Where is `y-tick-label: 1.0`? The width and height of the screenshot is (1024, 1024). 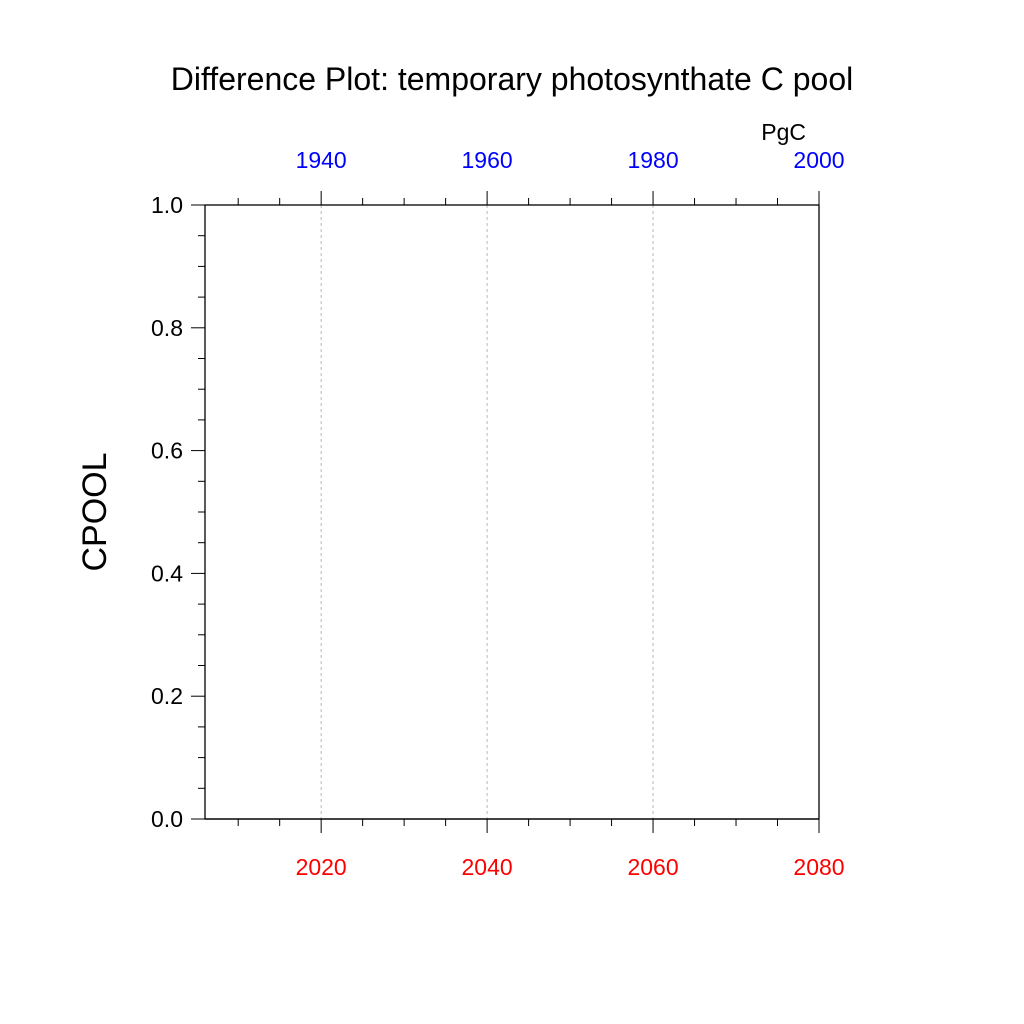 y-tick-label: 1.0 is located at coordinates (167, 205).